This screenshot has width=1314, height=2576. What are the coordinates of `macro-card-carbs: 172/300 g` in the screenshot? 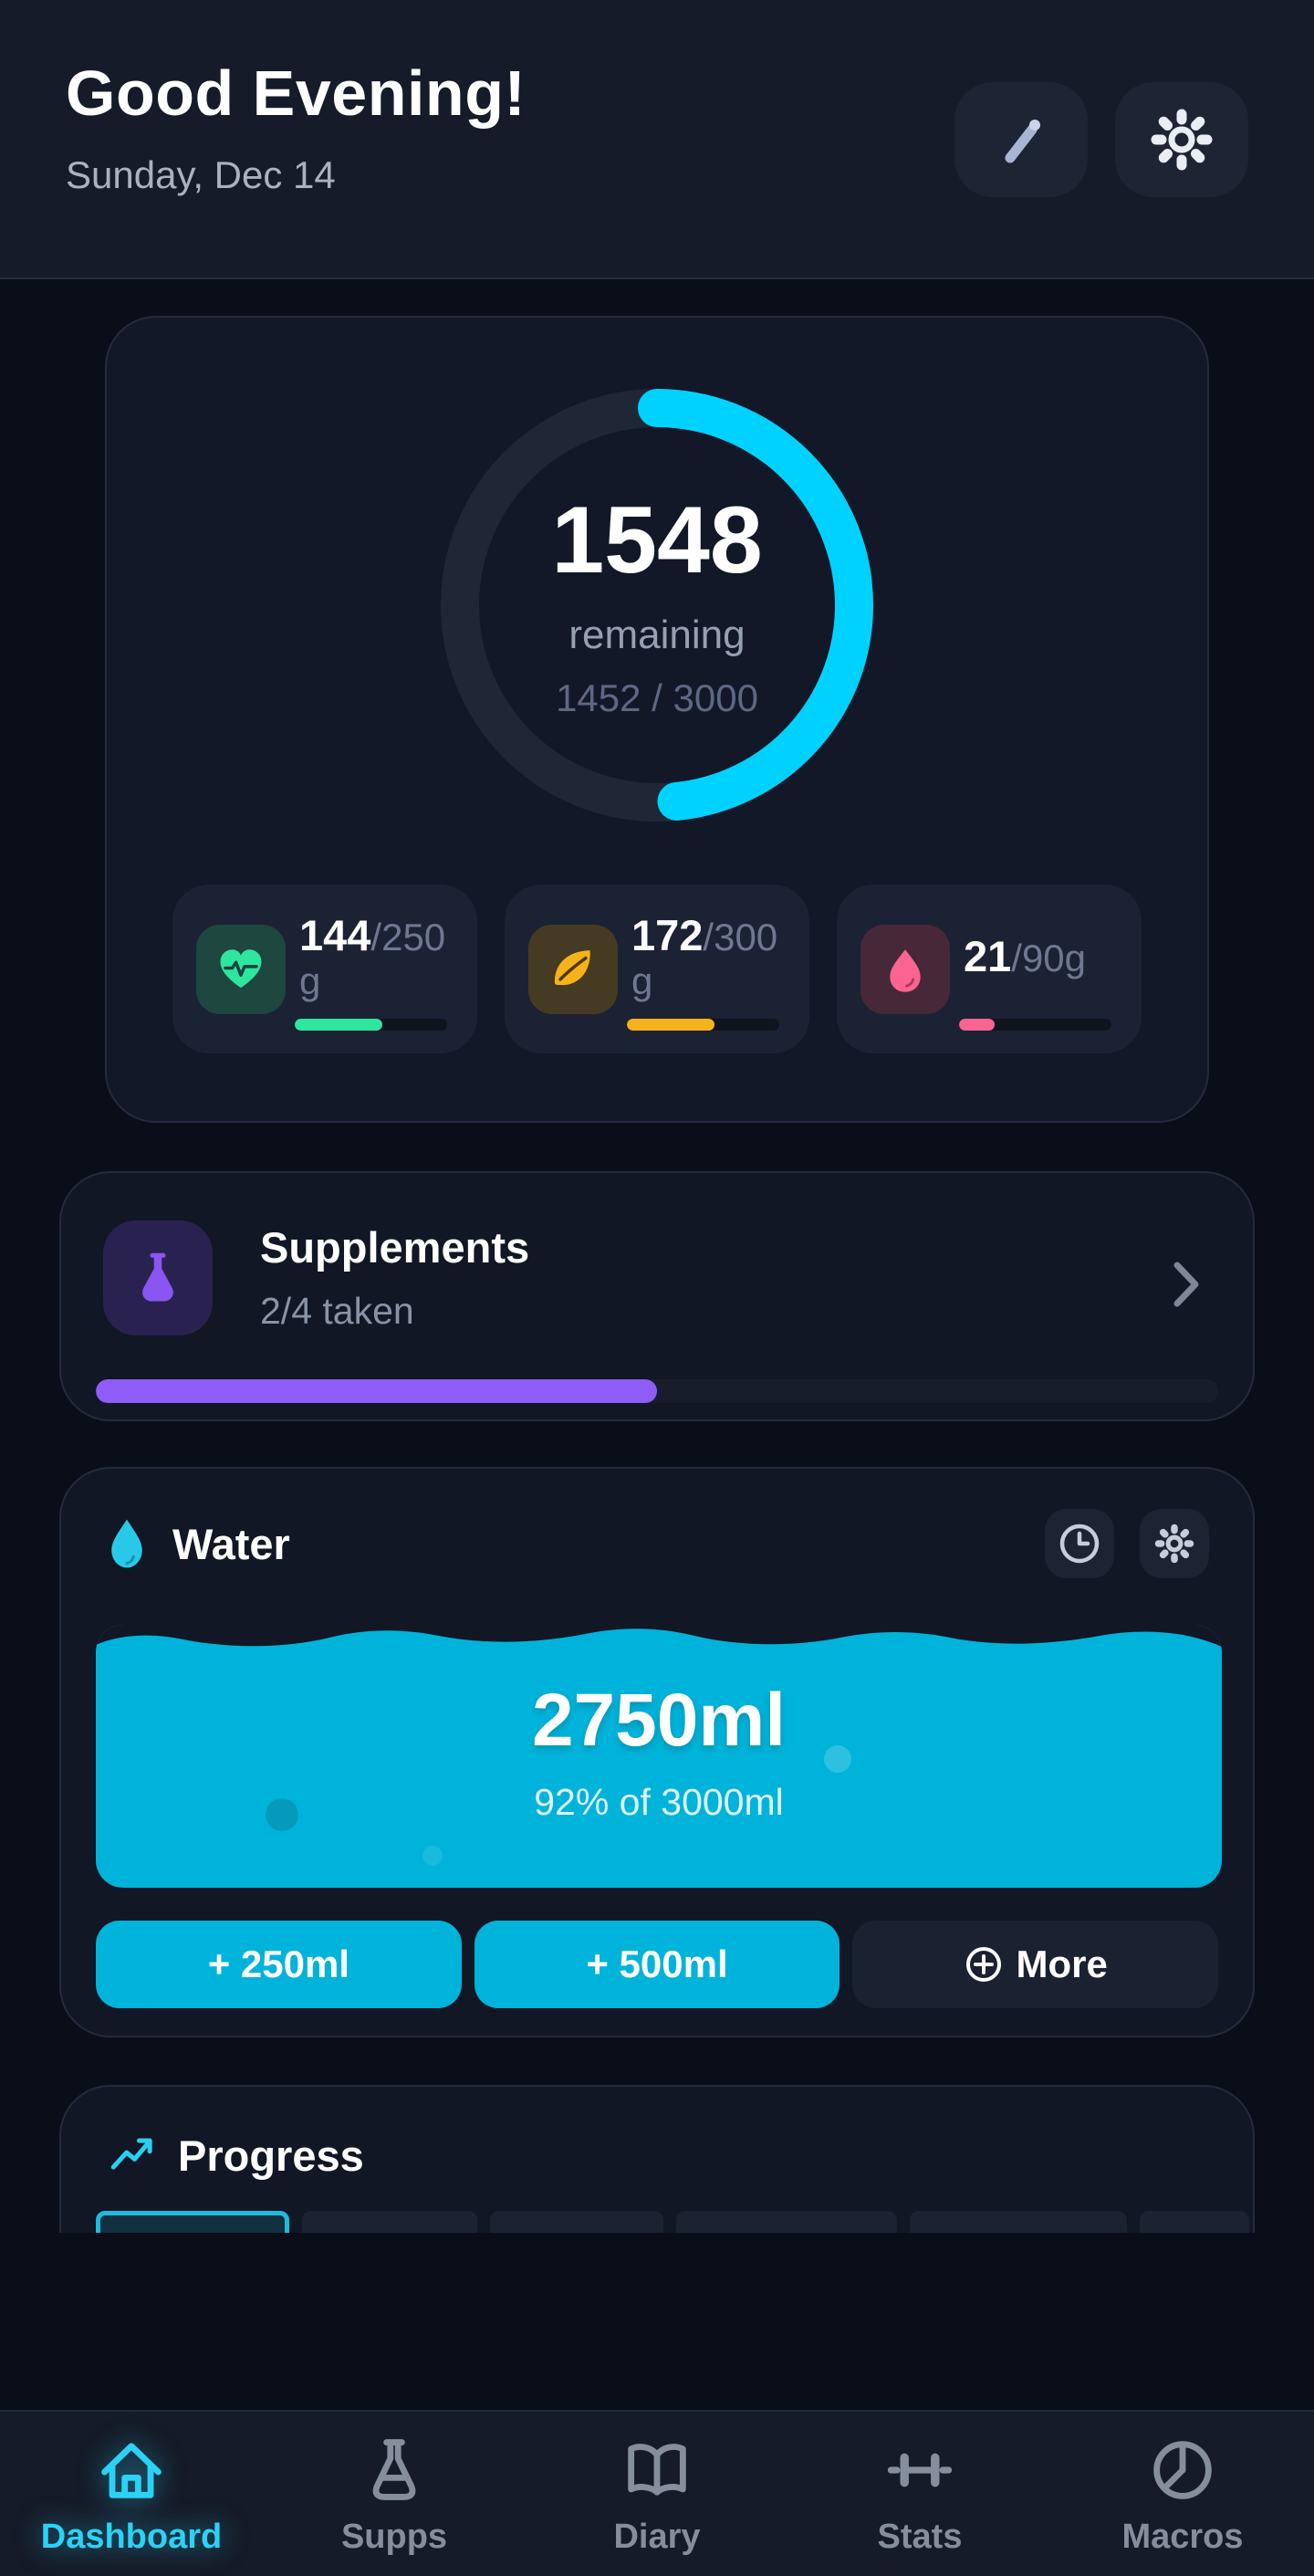 It's located at (657, 969).